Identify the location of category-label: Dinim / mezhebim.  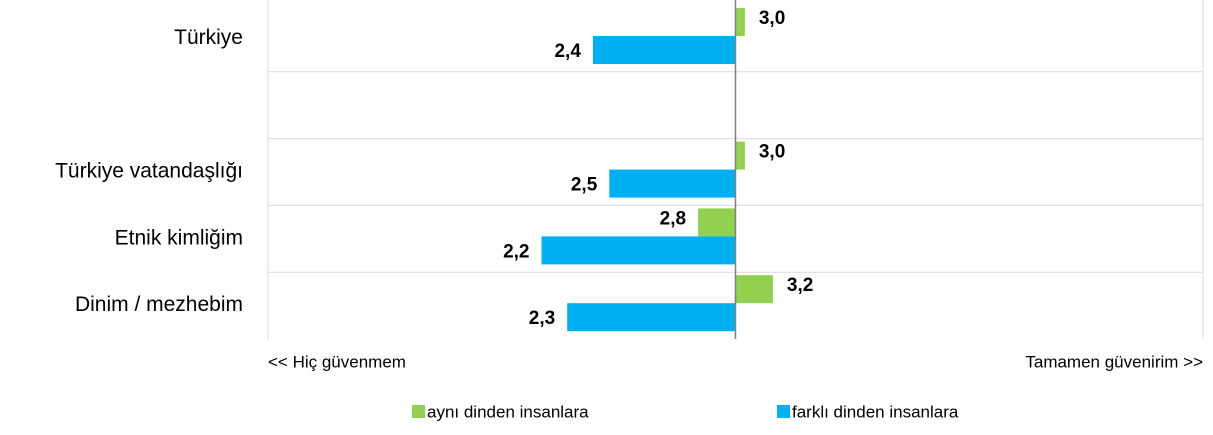
(159, 304).